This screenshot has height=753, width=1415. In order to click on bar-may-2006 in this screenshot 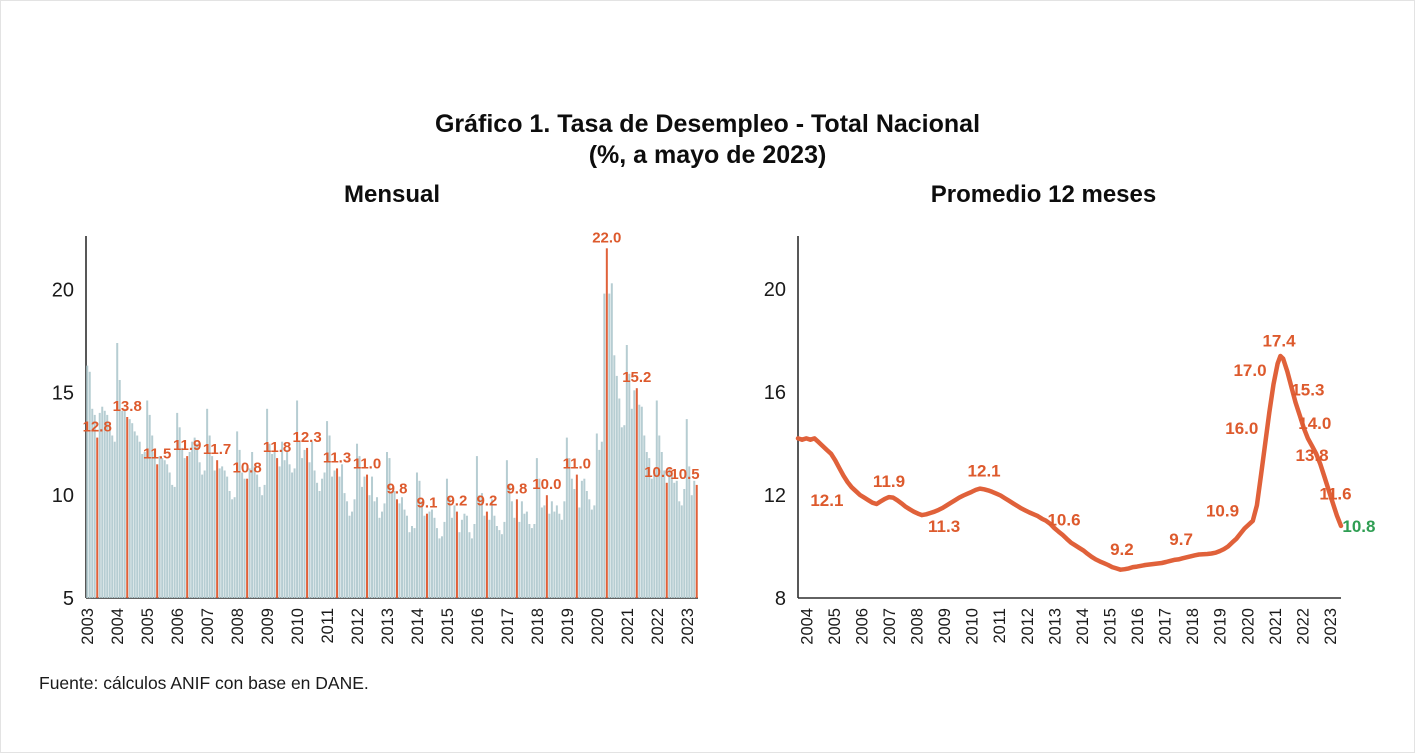, I will do `click(187, 527)`.